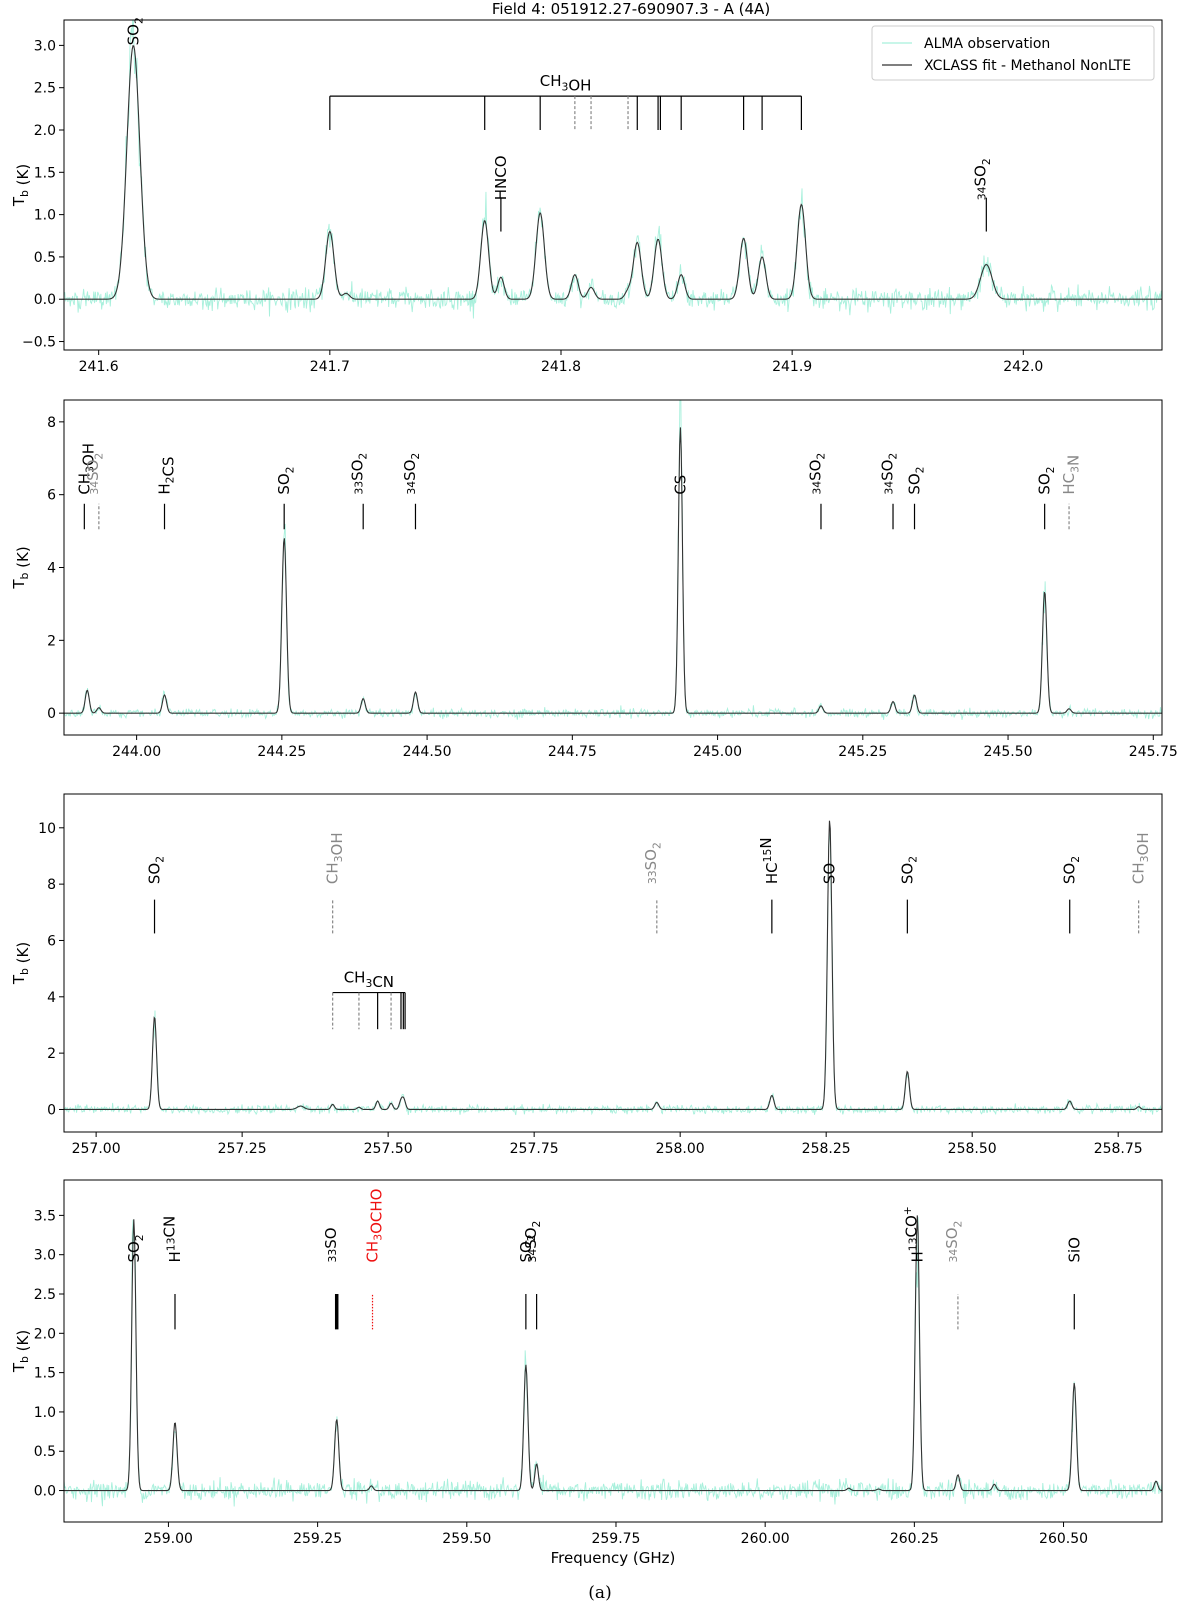 The image size is (1200, 1611). I want to click on x-tick-label: 241.6, so click(99, 367).